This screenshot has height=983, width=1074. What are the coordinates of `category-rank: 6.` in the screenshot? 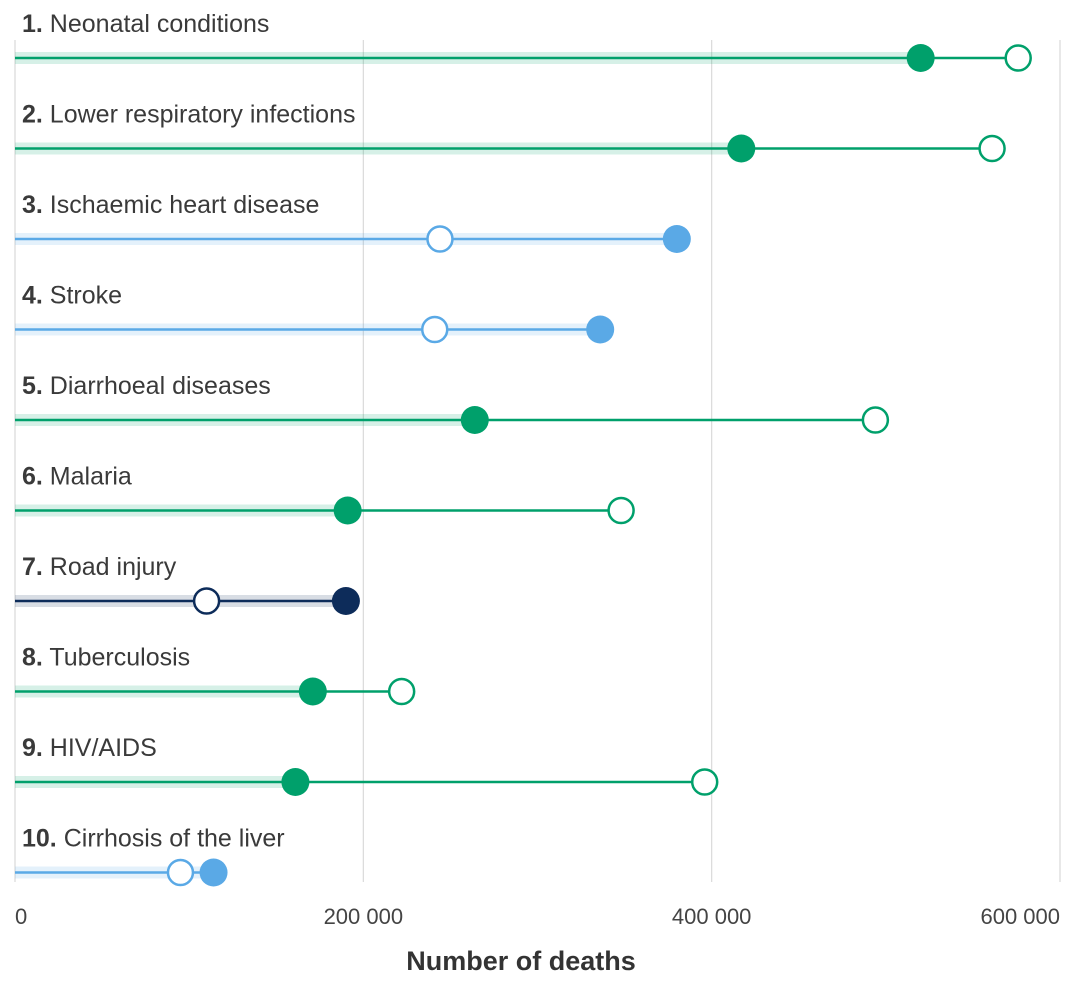 It's located at (32, 477).